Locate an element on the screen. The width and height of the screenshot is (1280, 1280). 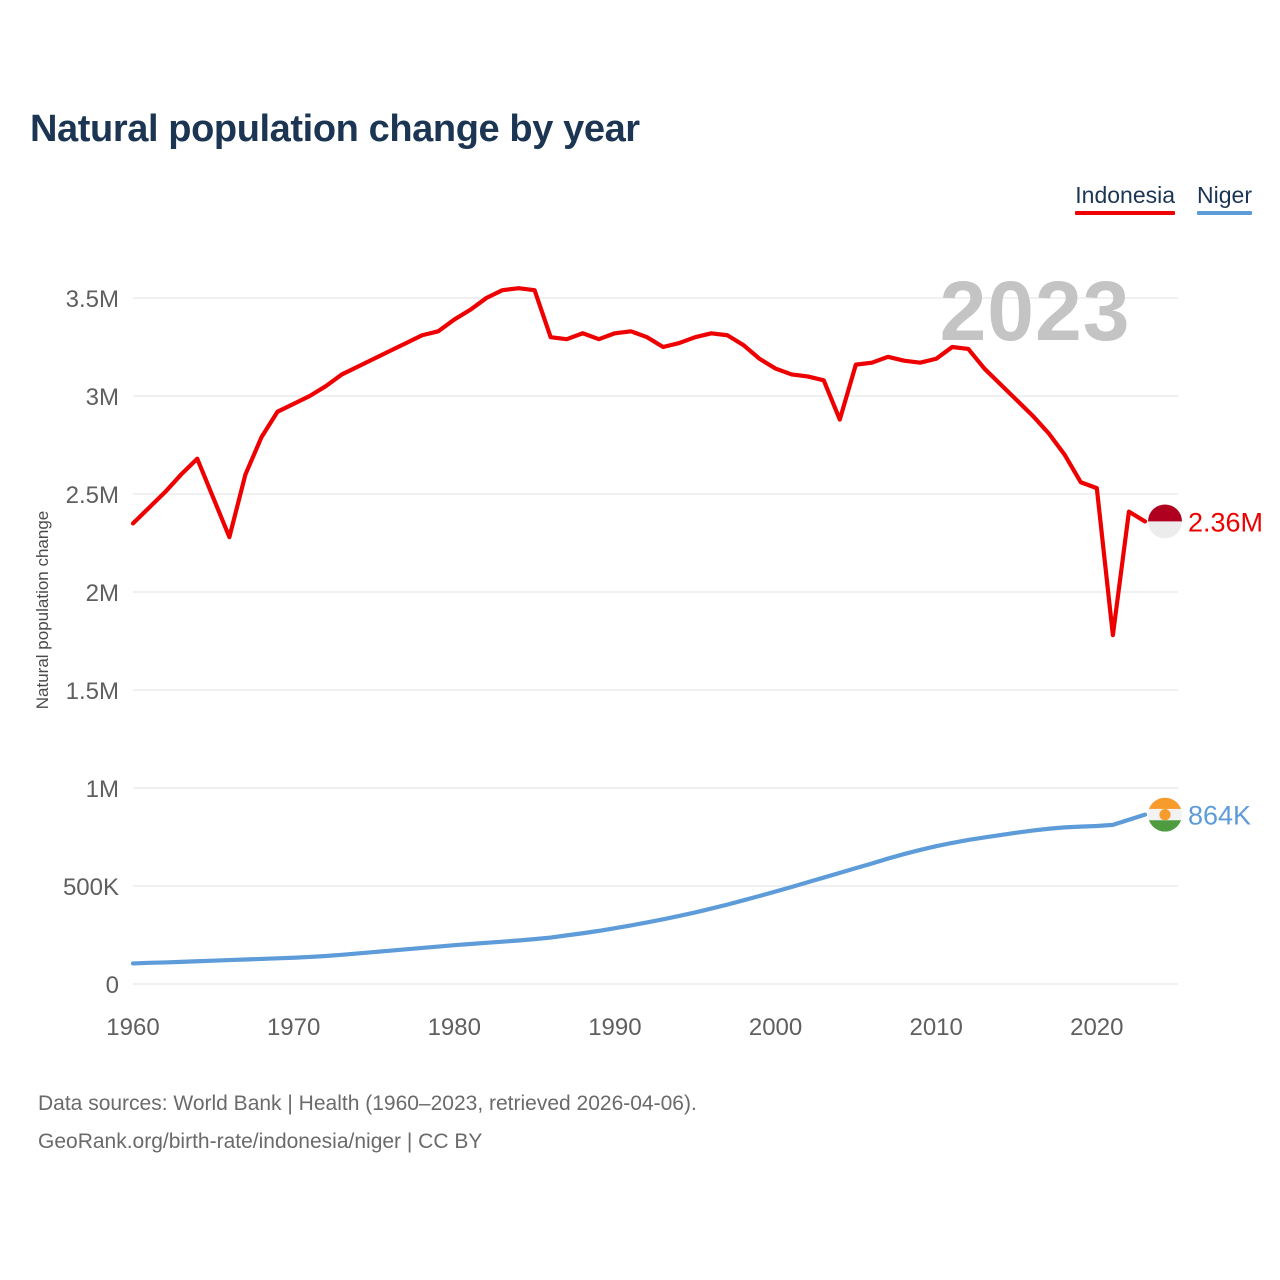
x-tick-label: 2000 is located at coordinates (775, 1027).